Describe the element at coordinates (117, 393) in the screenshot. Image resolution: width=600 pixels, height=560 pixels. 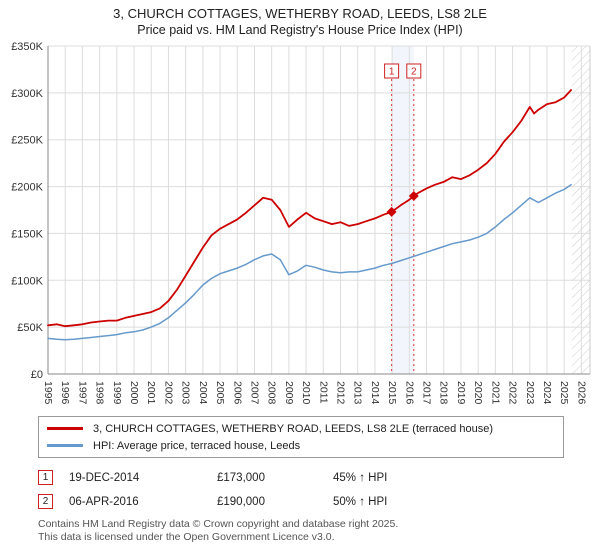
I see `x-tick-label: 1999` at that location.